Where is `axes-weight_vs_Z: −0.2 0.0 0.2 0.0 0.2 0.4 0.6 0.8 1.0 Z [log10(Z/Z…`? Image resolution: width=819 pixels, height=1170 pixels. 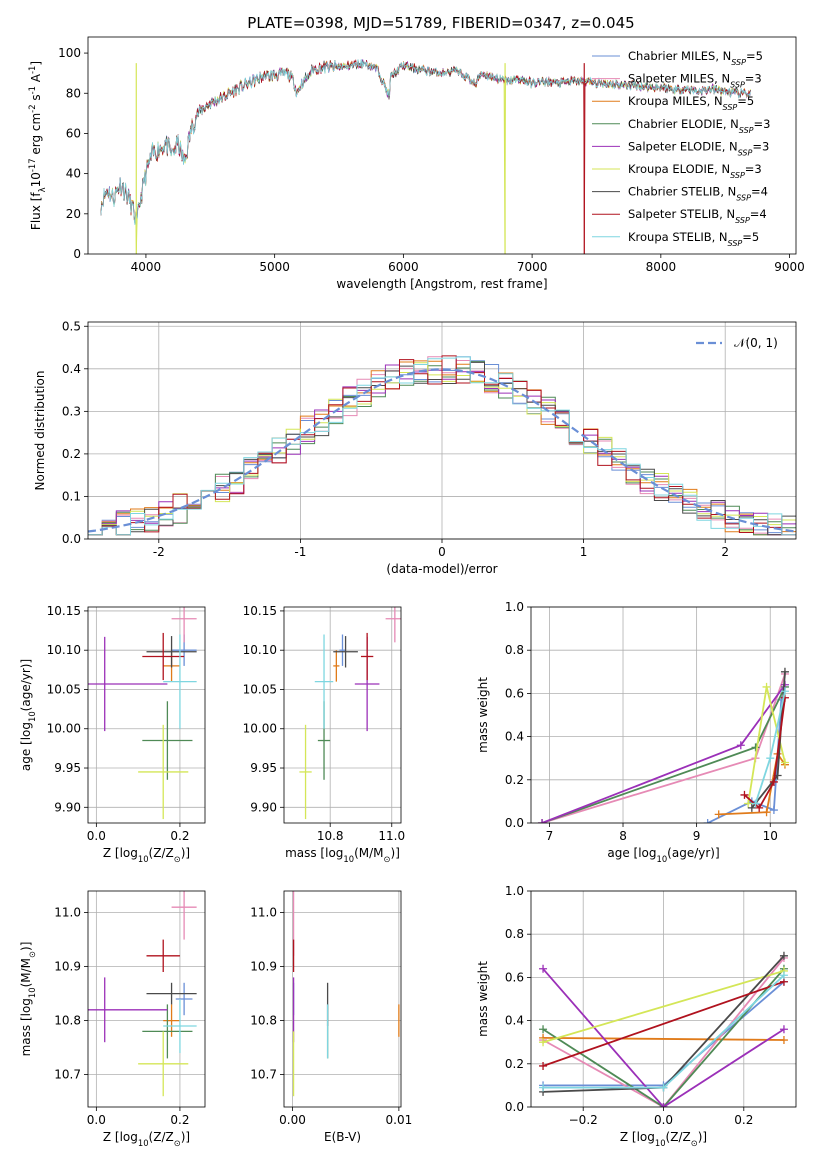
axes-weight_vs_Z: −0.2 0.0 0.2 0.0 0.2 0.4 0.6 0.8 1.0 Z [log10(Z/Z… is located at coordinates (636, 1016).